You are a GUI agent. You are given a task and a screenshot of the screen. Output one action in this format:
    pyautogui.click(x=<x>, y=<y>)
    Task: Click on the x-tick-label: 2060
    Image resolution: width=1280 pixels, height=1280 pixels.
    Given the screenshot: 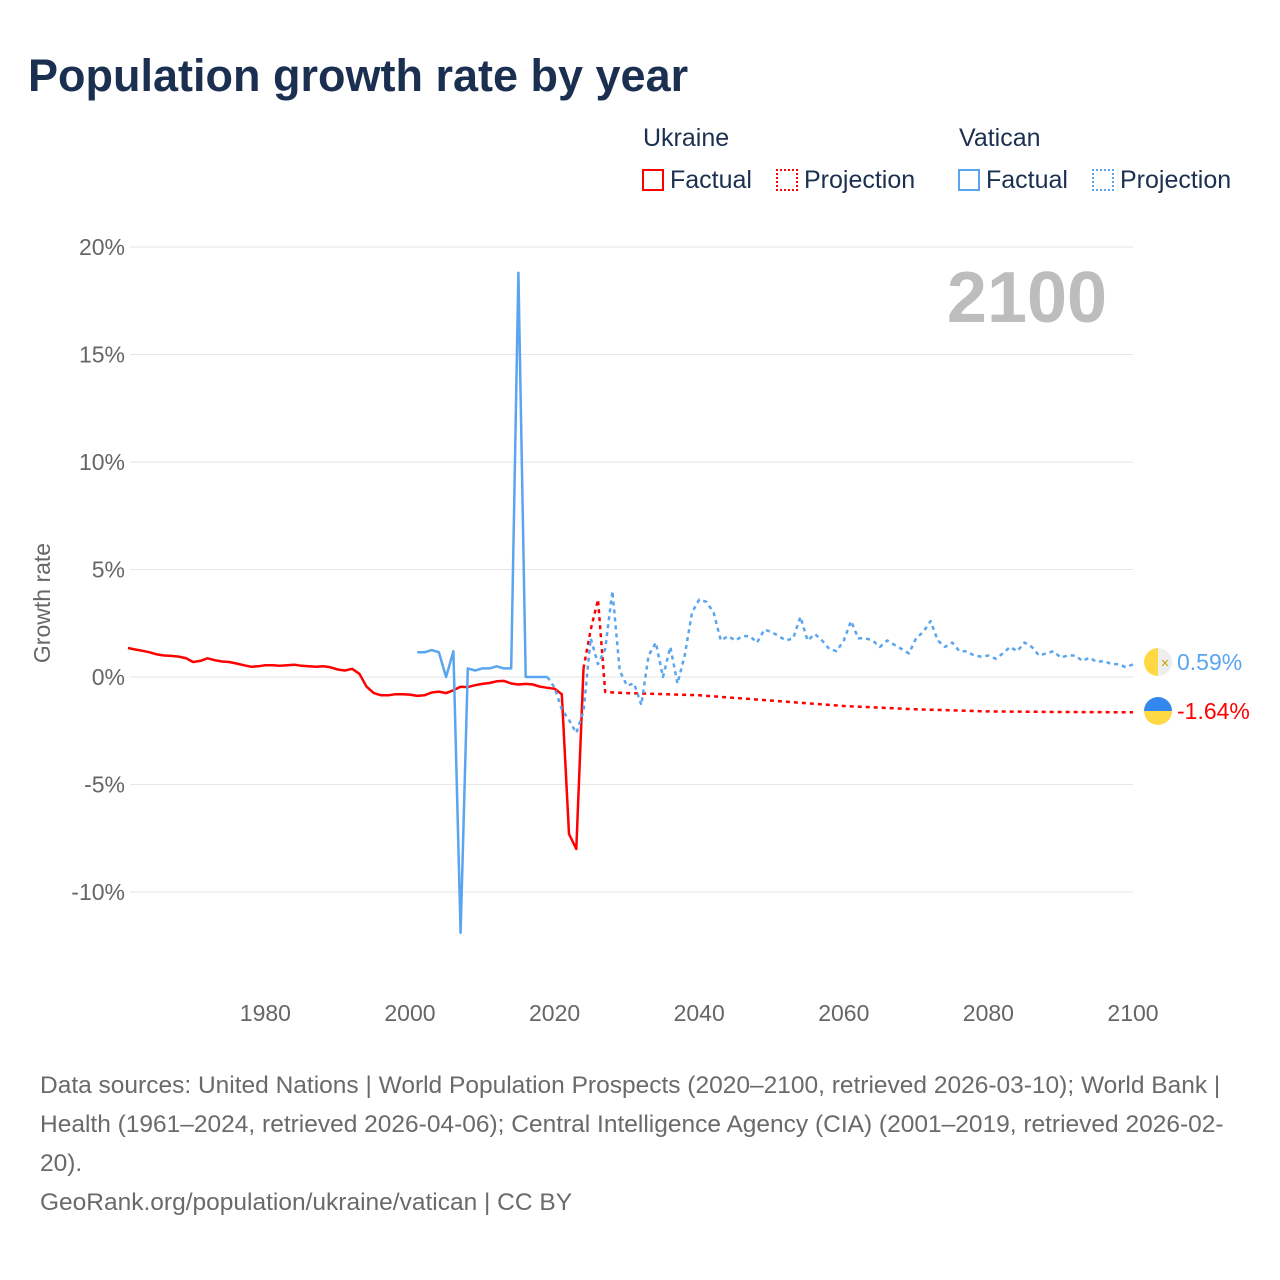 What is the action you would take?
    pyautogui.click(x=843, y=1013)
    